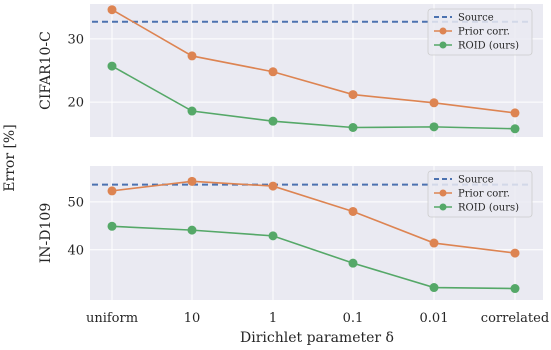 The image size is (551, 350). Describe the element at coordinates (273, 318) in the screenshot. I see `x-tick-label: 1` at that location.